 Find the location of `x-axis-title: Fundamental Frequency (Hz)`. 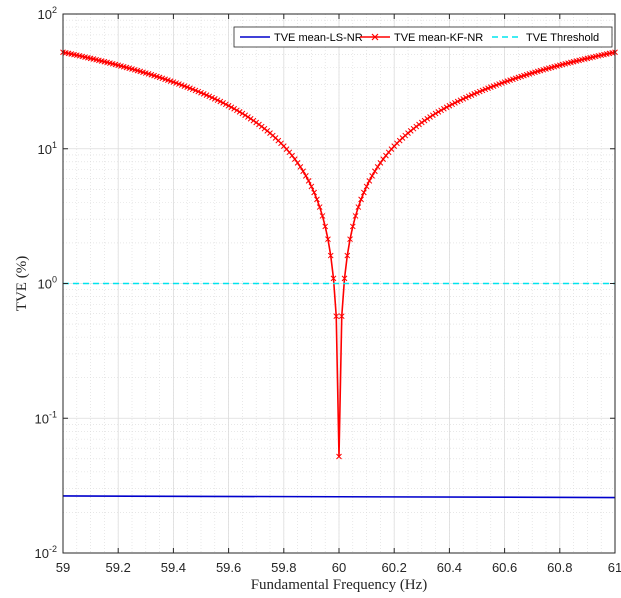

x-axis-title: Fundamental Frequency (Hz) is located at coordinates (339, 585).